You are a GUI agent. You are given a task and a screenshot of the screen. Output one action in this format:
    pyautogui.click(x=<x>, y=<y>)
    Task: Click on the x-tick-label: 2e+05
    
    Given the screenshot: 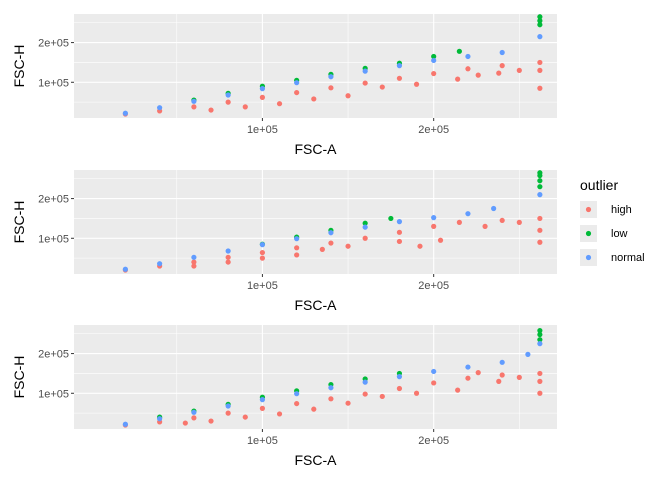 What is the action you would take?
    pyautogui.click(x=433, y=130)
    